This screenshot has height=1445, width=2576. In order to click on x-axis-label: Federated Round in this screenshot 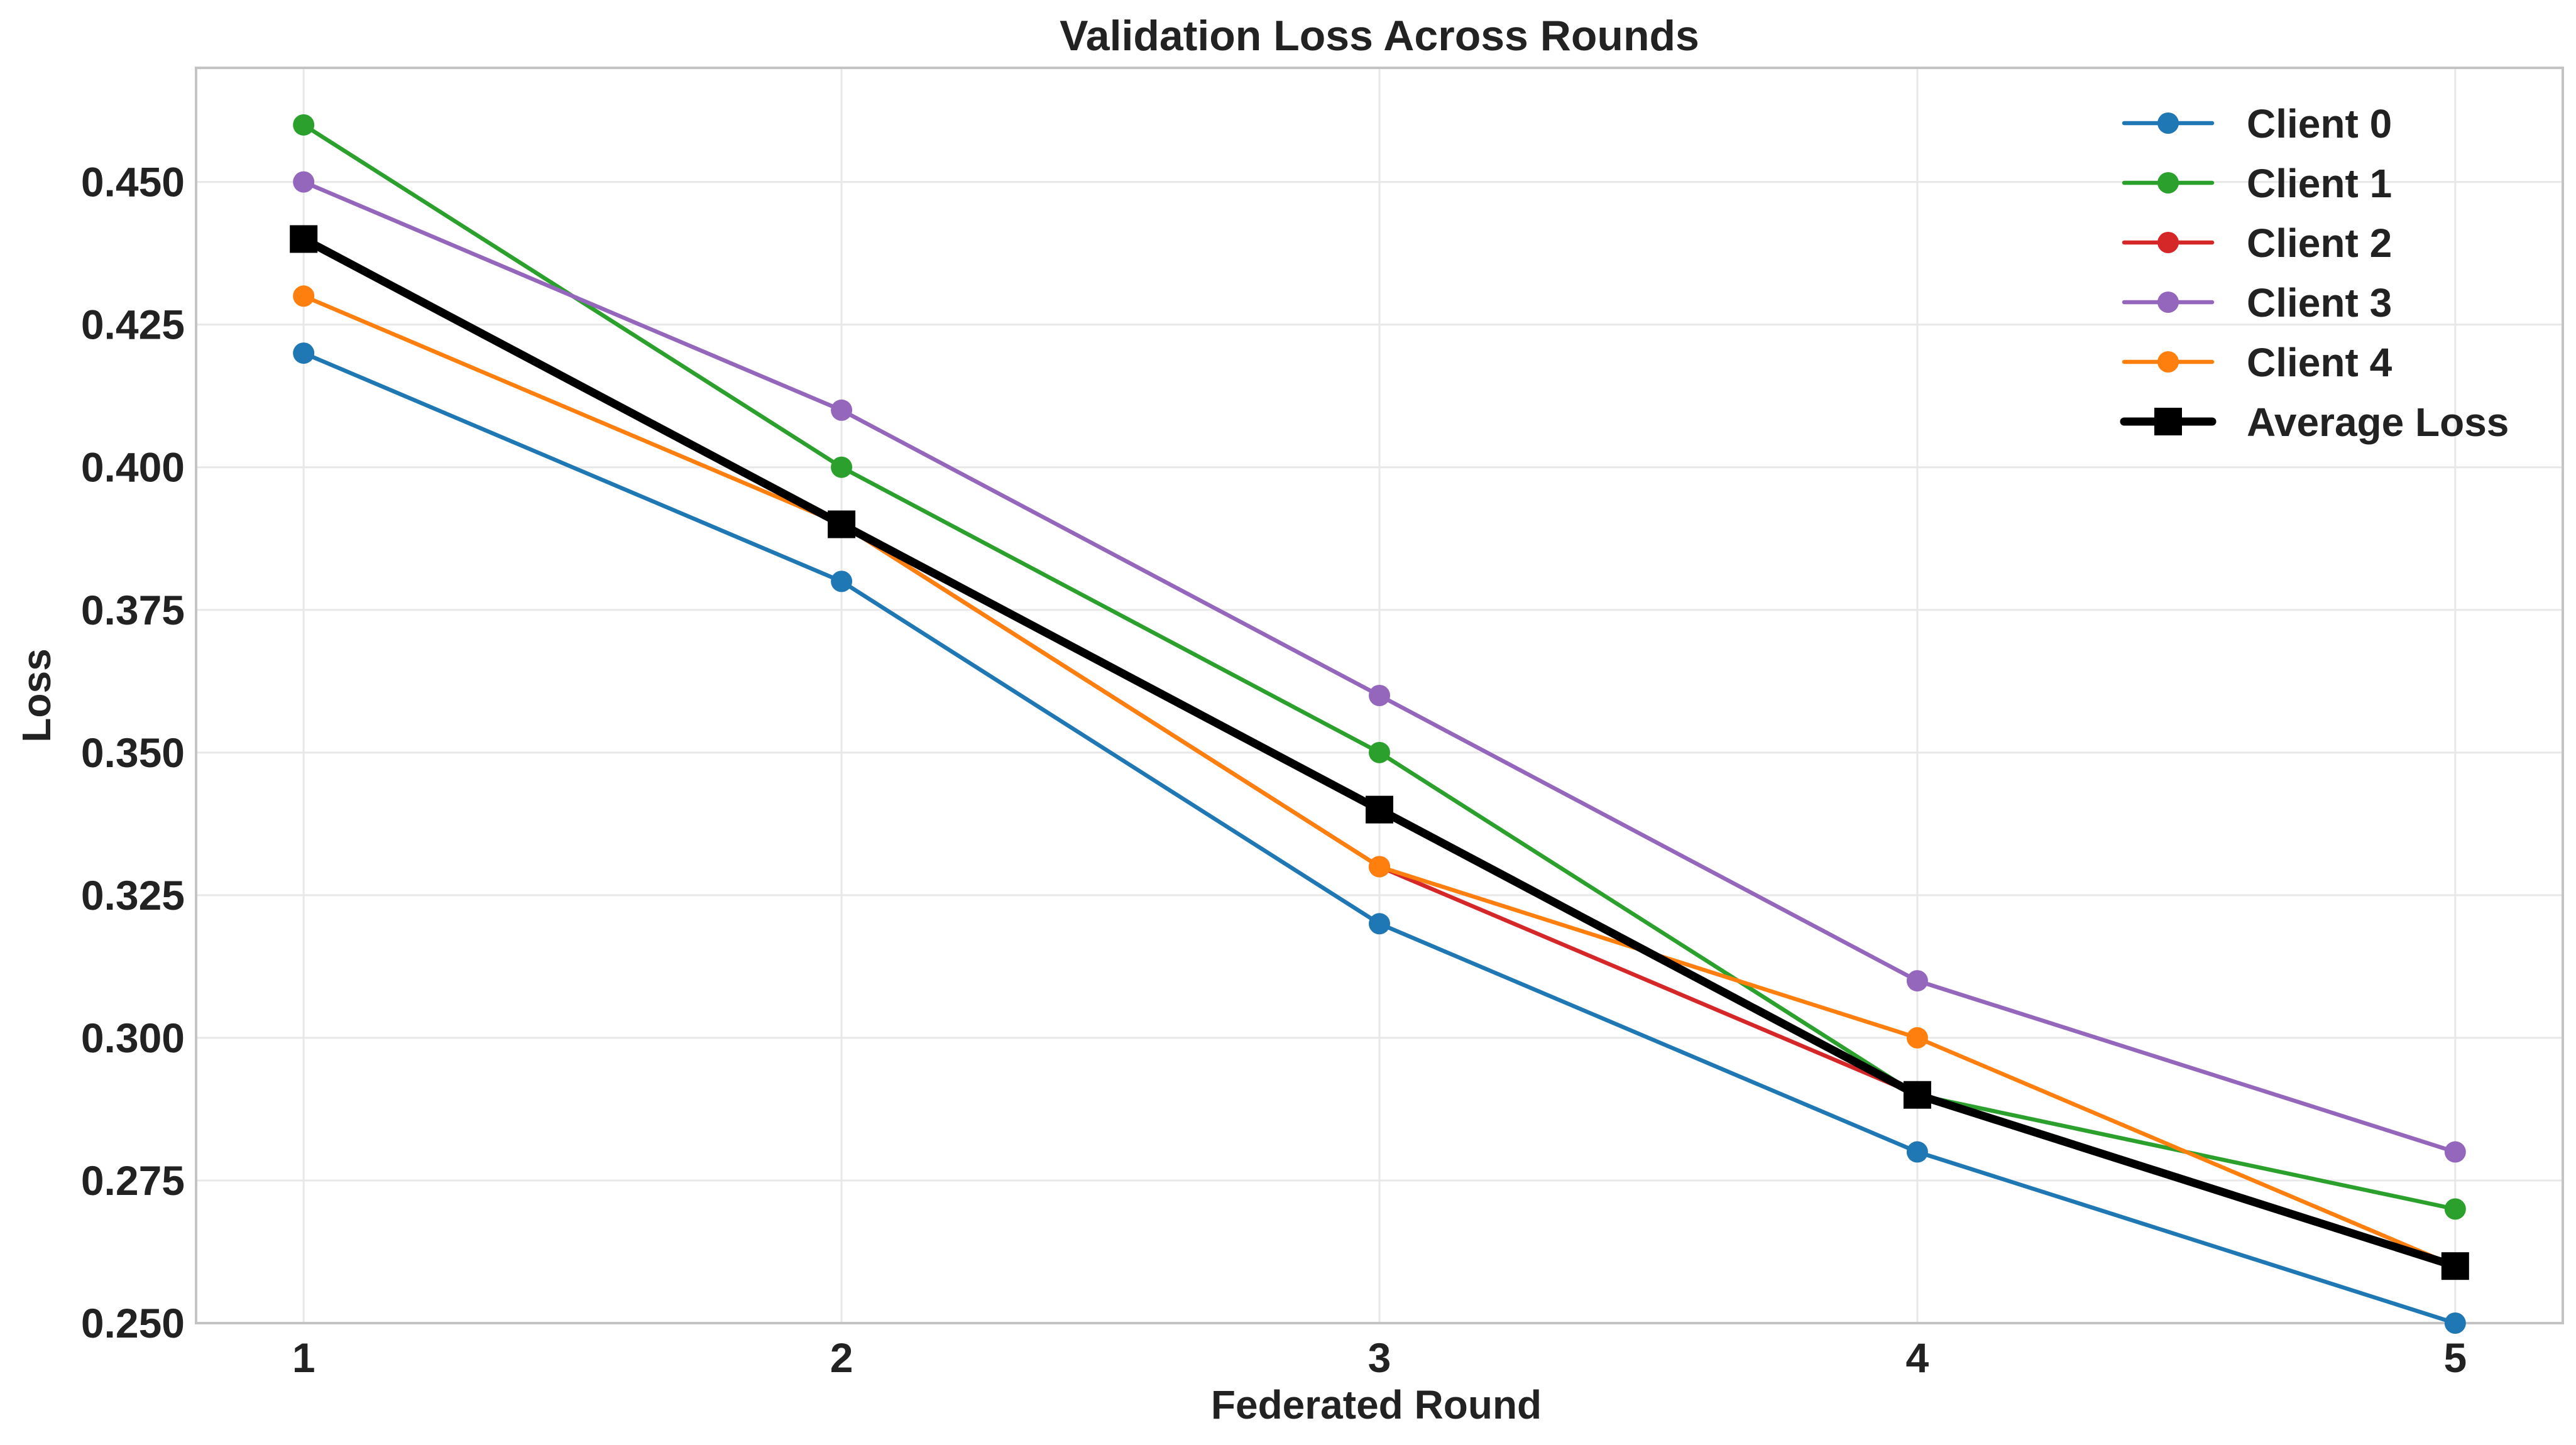, I will do `click(1376, 1405)`.